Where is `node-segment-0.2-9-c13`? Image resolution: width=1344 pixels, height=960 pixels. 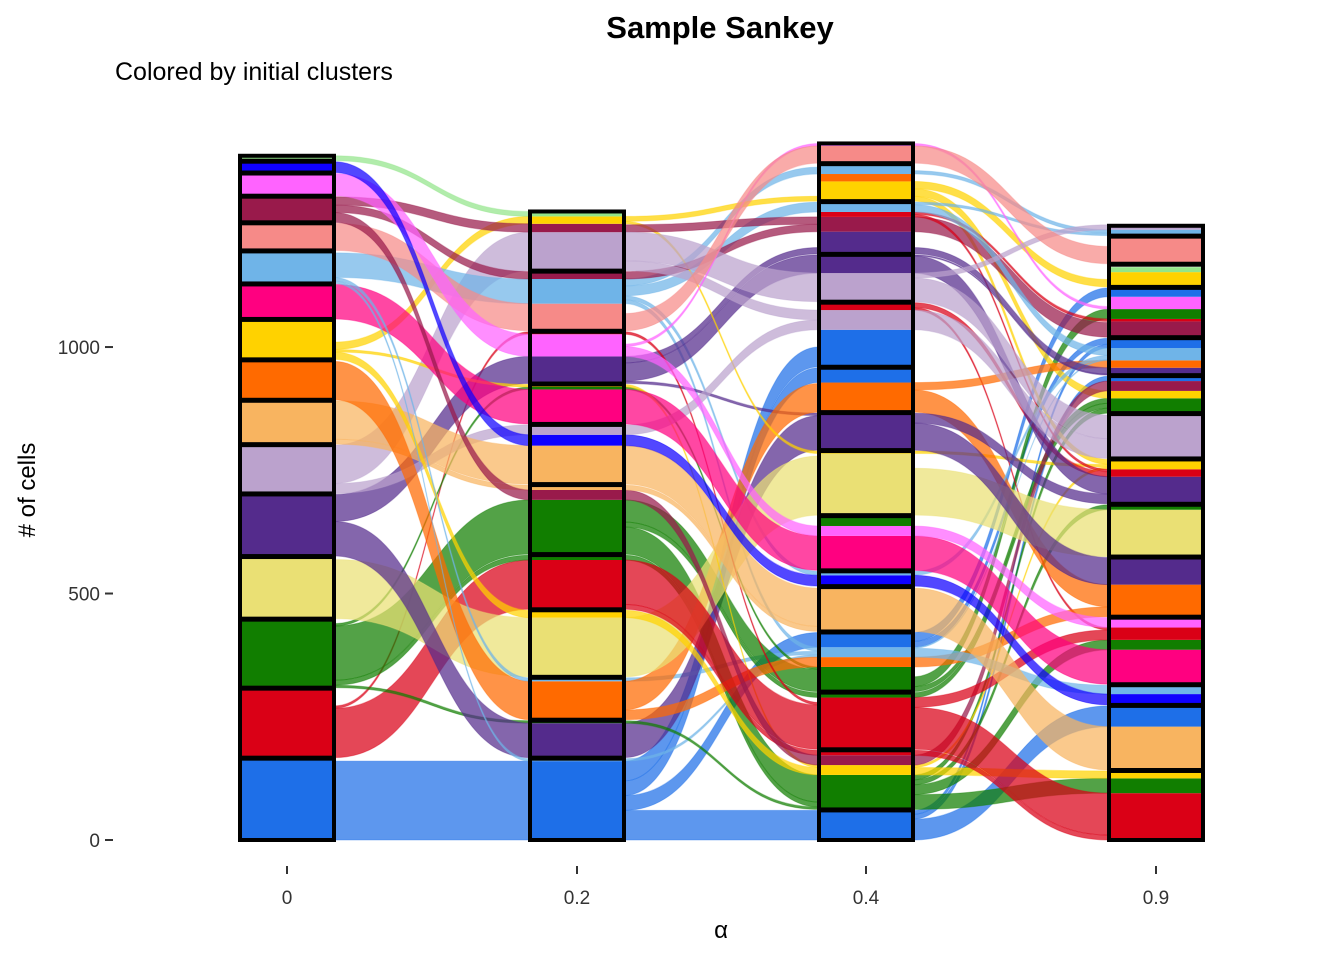
node-segment-0.2-9-c13 is located at coordinates (577, 275).